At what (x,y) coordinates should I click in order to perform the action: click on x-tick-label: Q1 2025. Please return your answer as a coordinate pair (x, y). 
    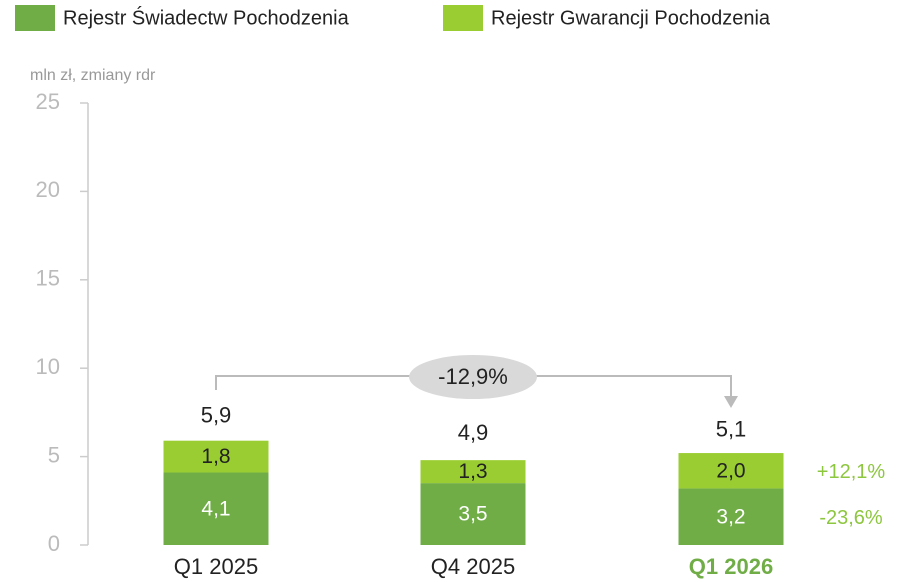
    Looking at the image, I should click on (216, 566).